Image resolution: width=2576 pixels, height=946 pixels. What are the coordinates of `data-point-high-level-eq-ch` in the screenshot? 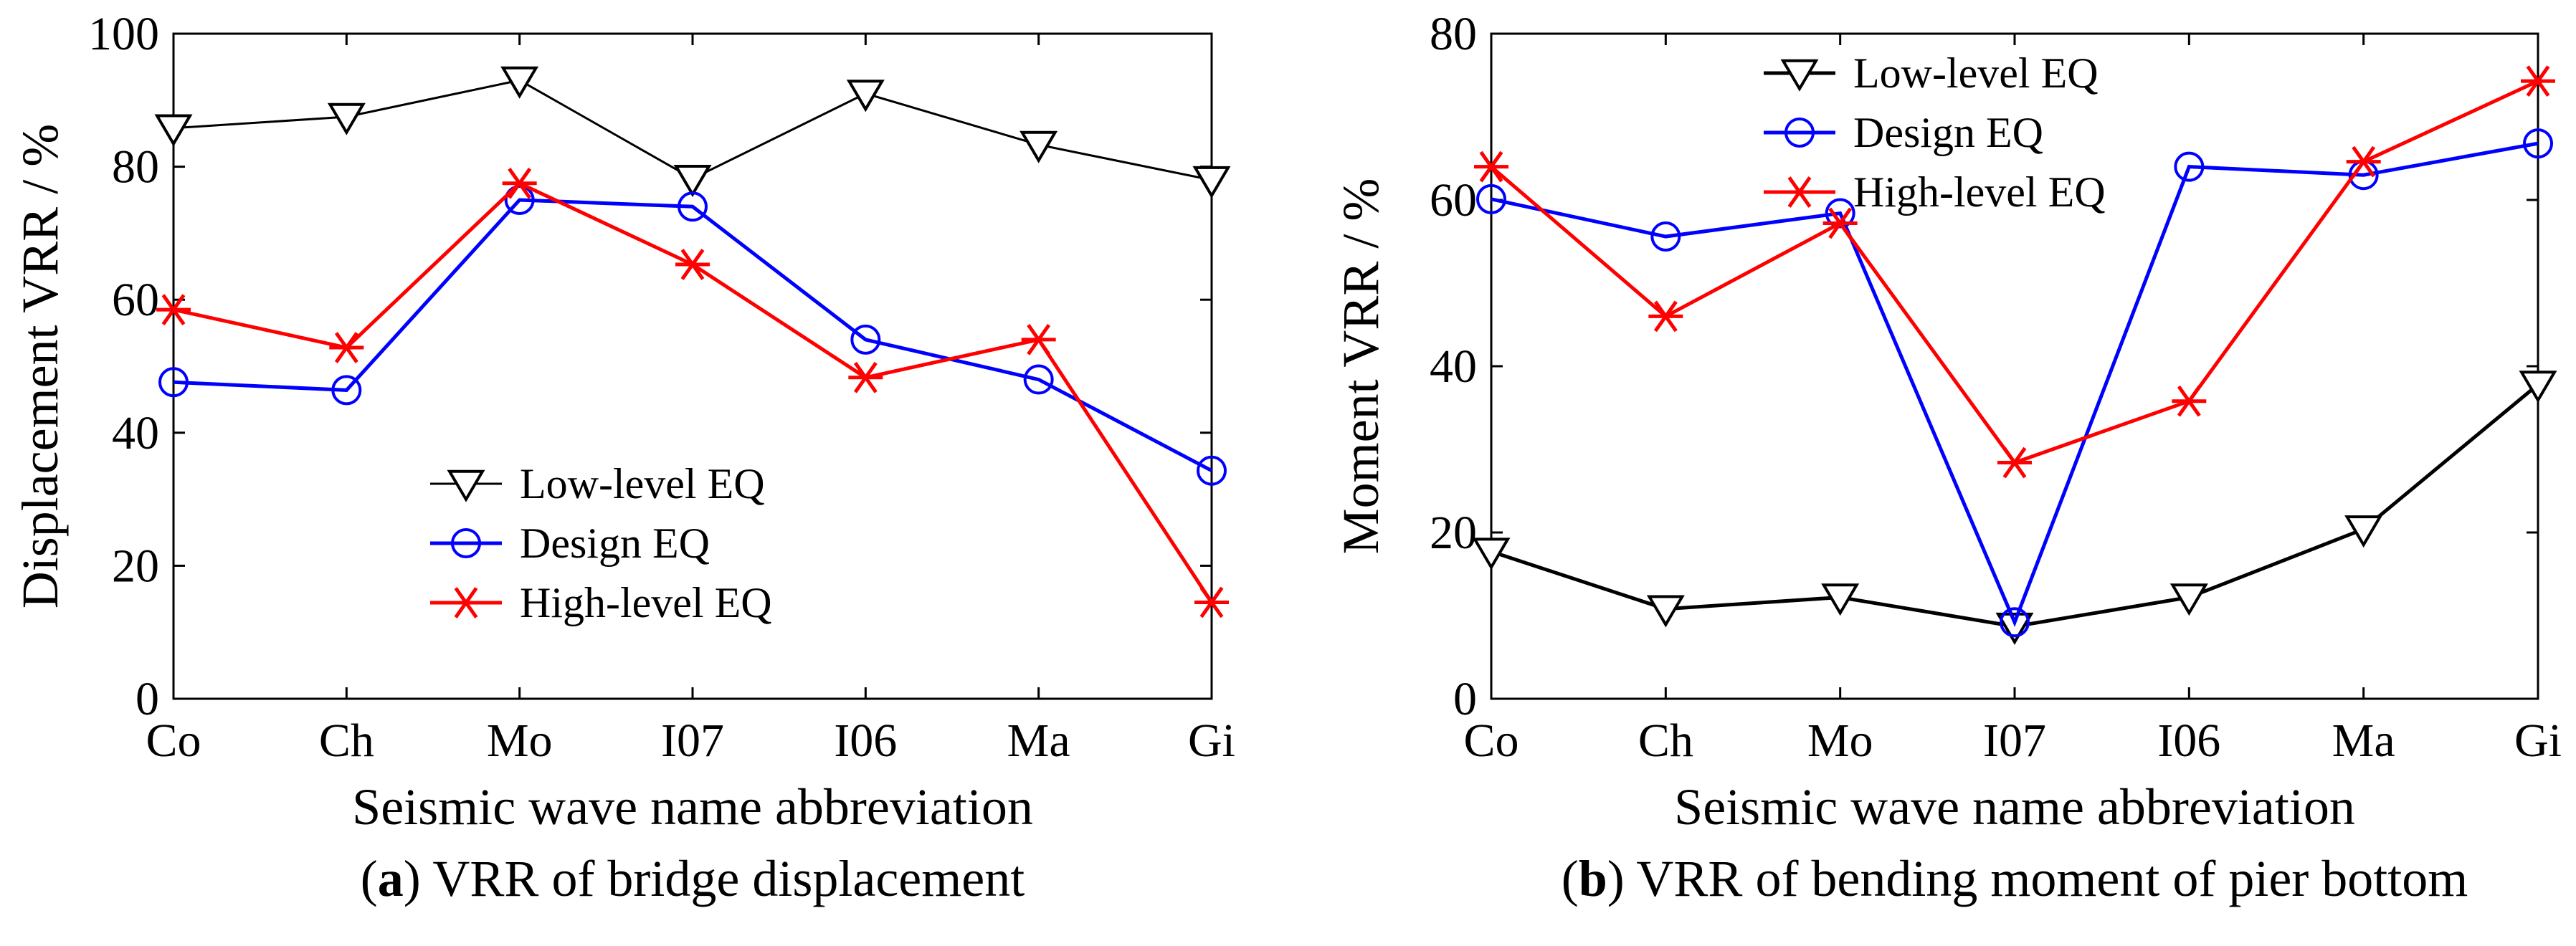 It's located at (346, 347).